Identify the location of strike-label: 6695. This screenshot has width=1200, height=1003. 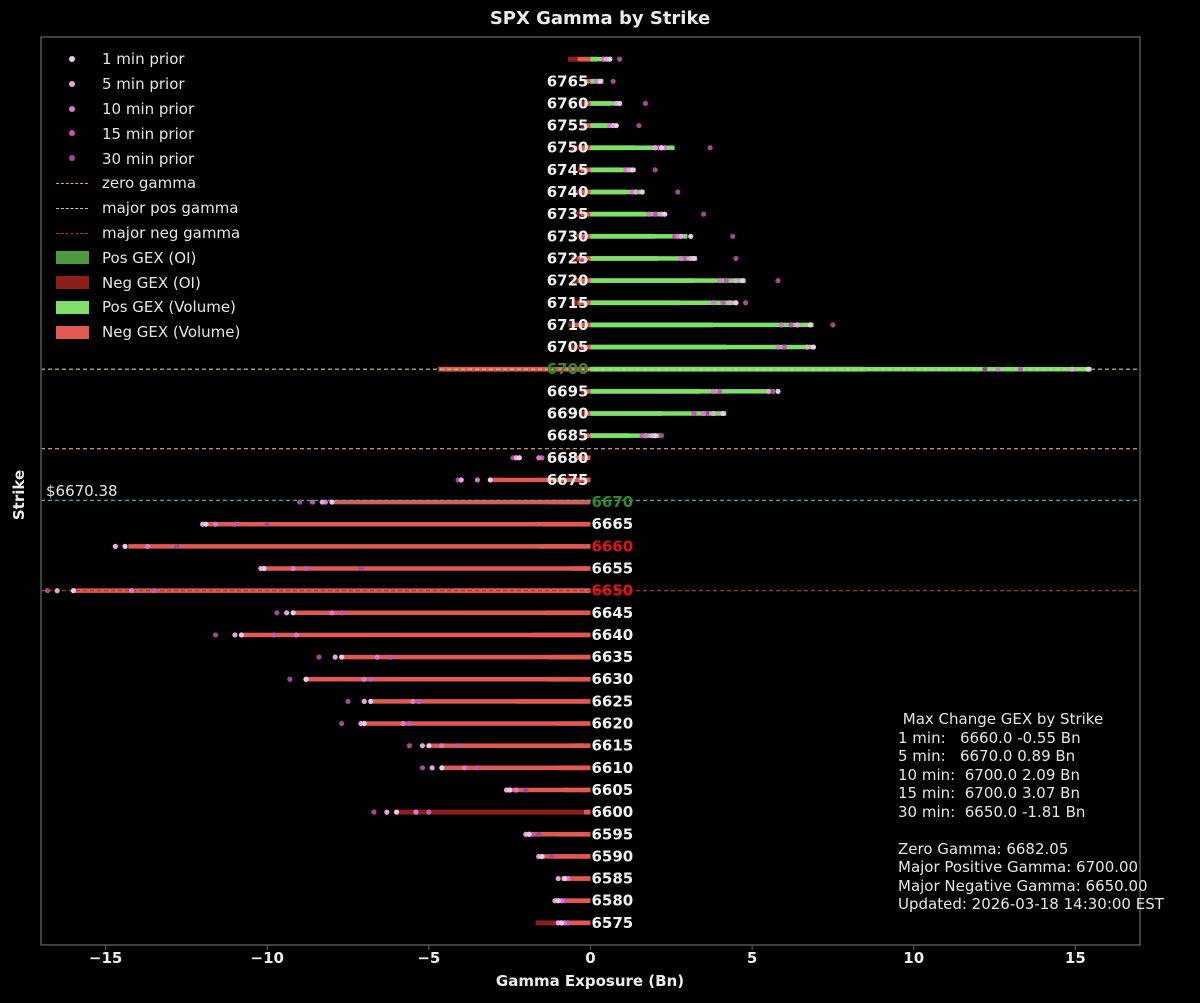
(568, 391).